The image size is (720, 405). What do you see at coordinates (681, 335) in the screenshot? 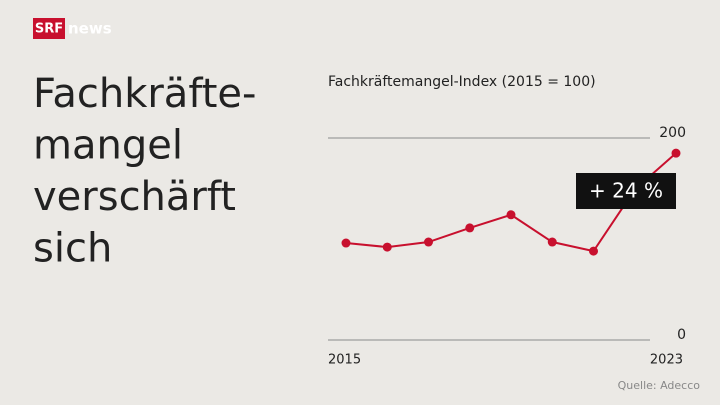
I see `y-tick-label: 0` at bounding box center [681, 335].